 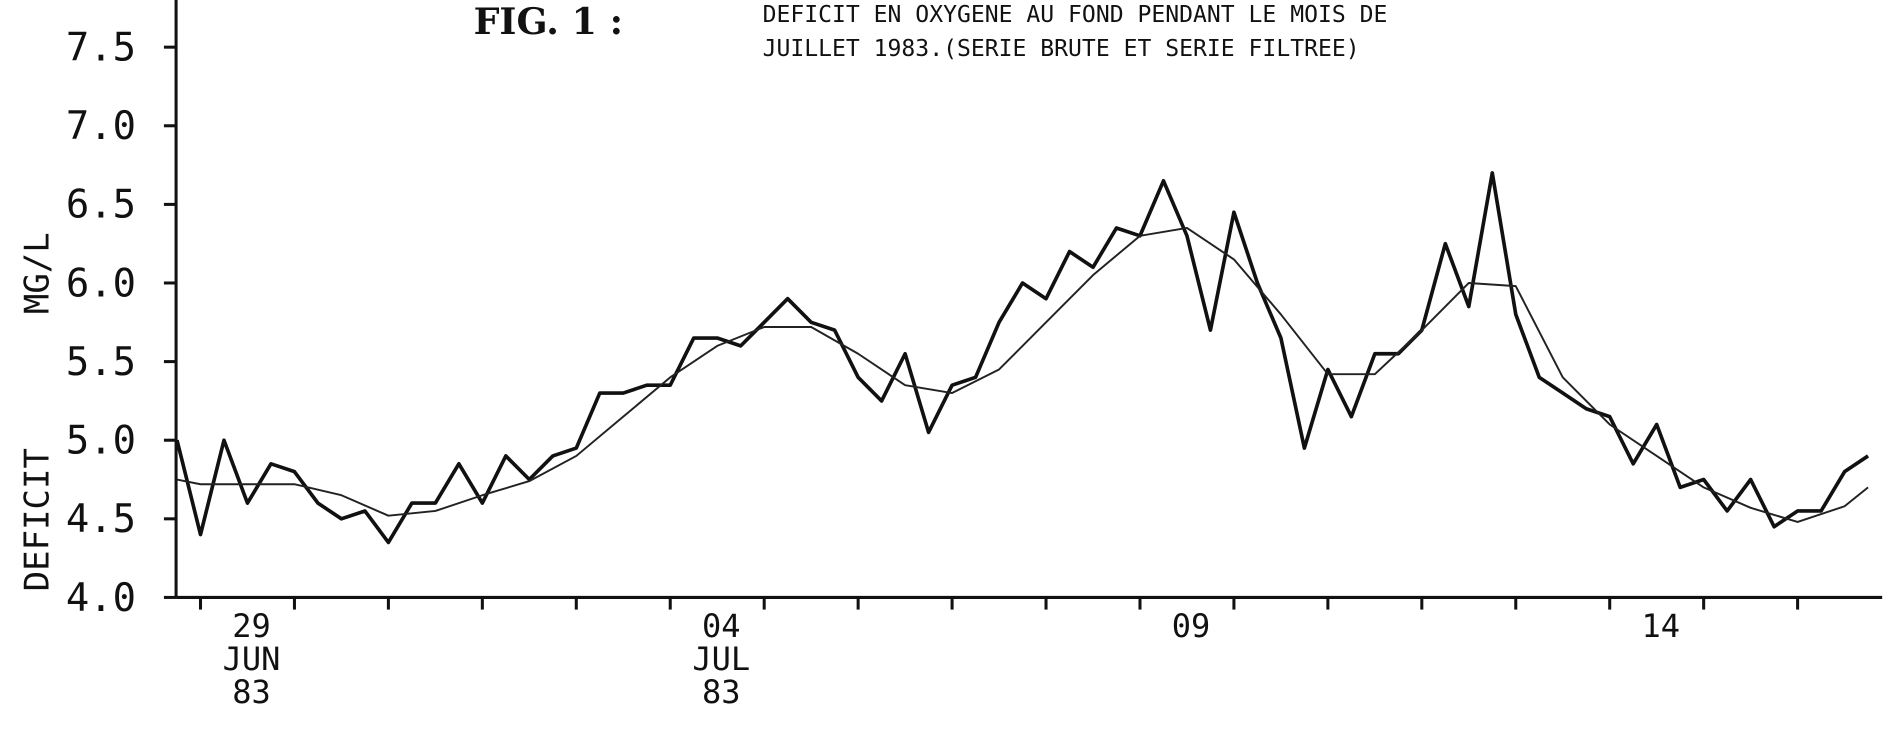 What do you see at coordinates (101, 519) in the screenshot?
I see `y-tick-label: 4.5` at bounding box center [101, 519].